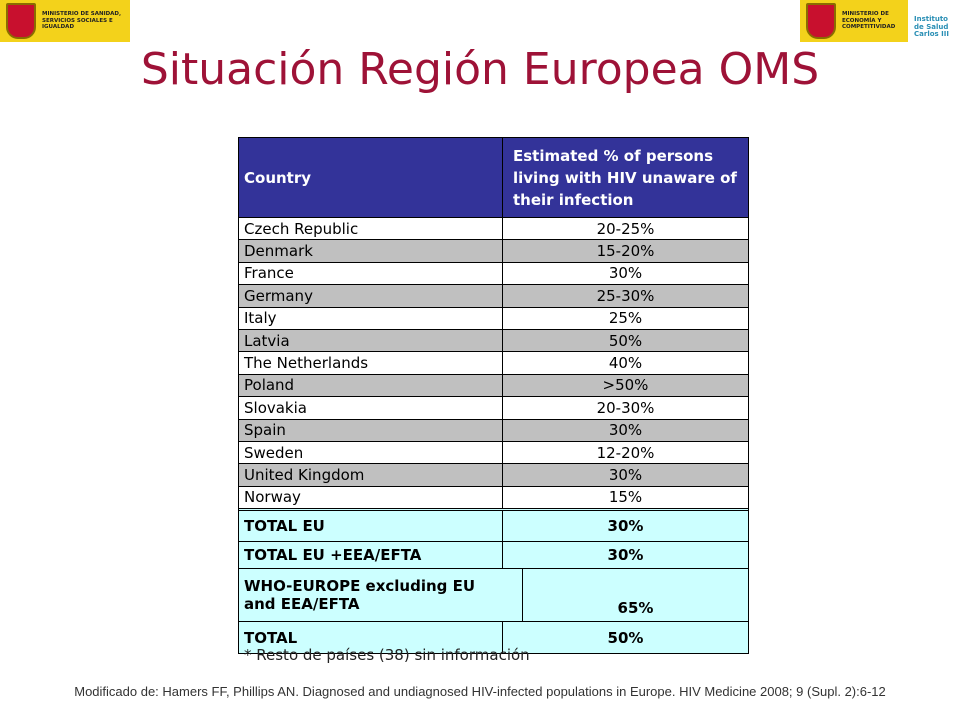  Describe the element at coordinates (371, 340) in the screenshot. I see `country-cell: Latvia` at that location.